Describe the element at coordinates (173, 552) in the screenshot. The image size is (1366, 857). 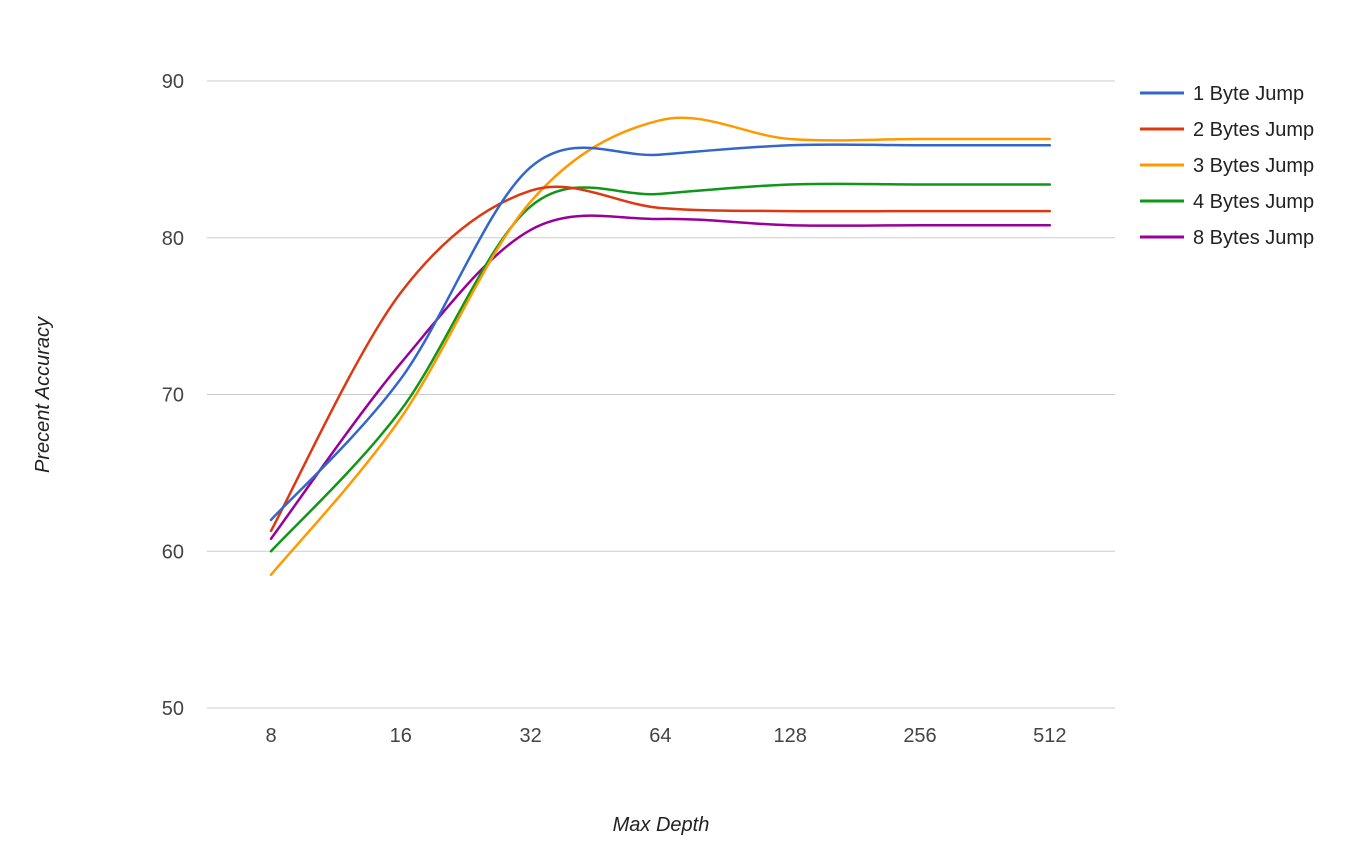
I see `y-tick-label: 60` at that location.